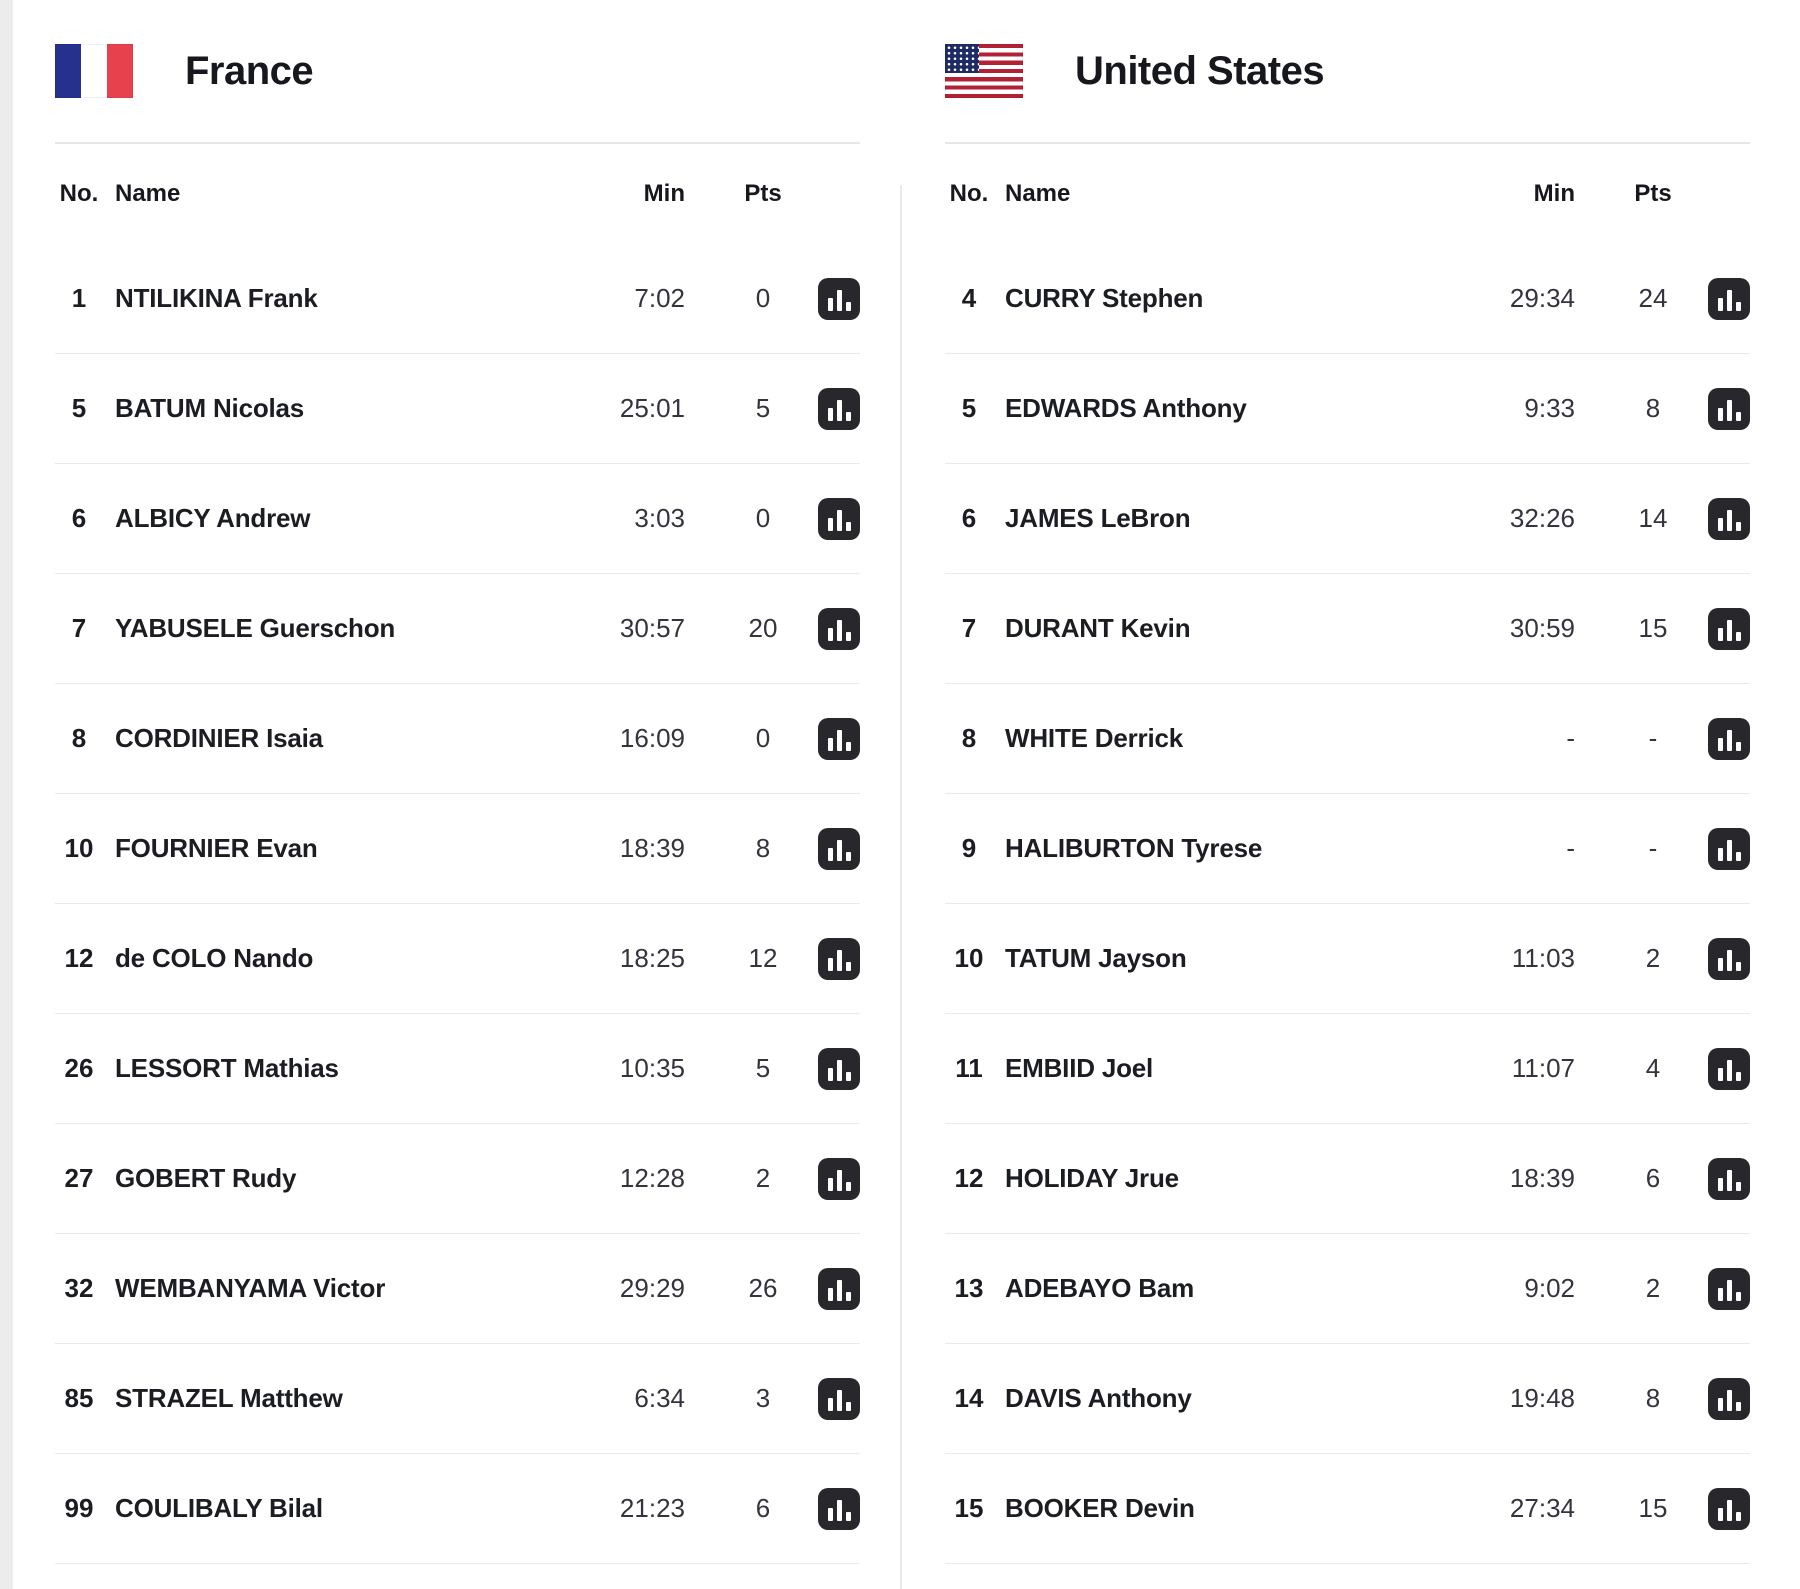  I want to click on player-row: 32 WEMBANYAMA Victor 29:29 26, so click(457, 1289).